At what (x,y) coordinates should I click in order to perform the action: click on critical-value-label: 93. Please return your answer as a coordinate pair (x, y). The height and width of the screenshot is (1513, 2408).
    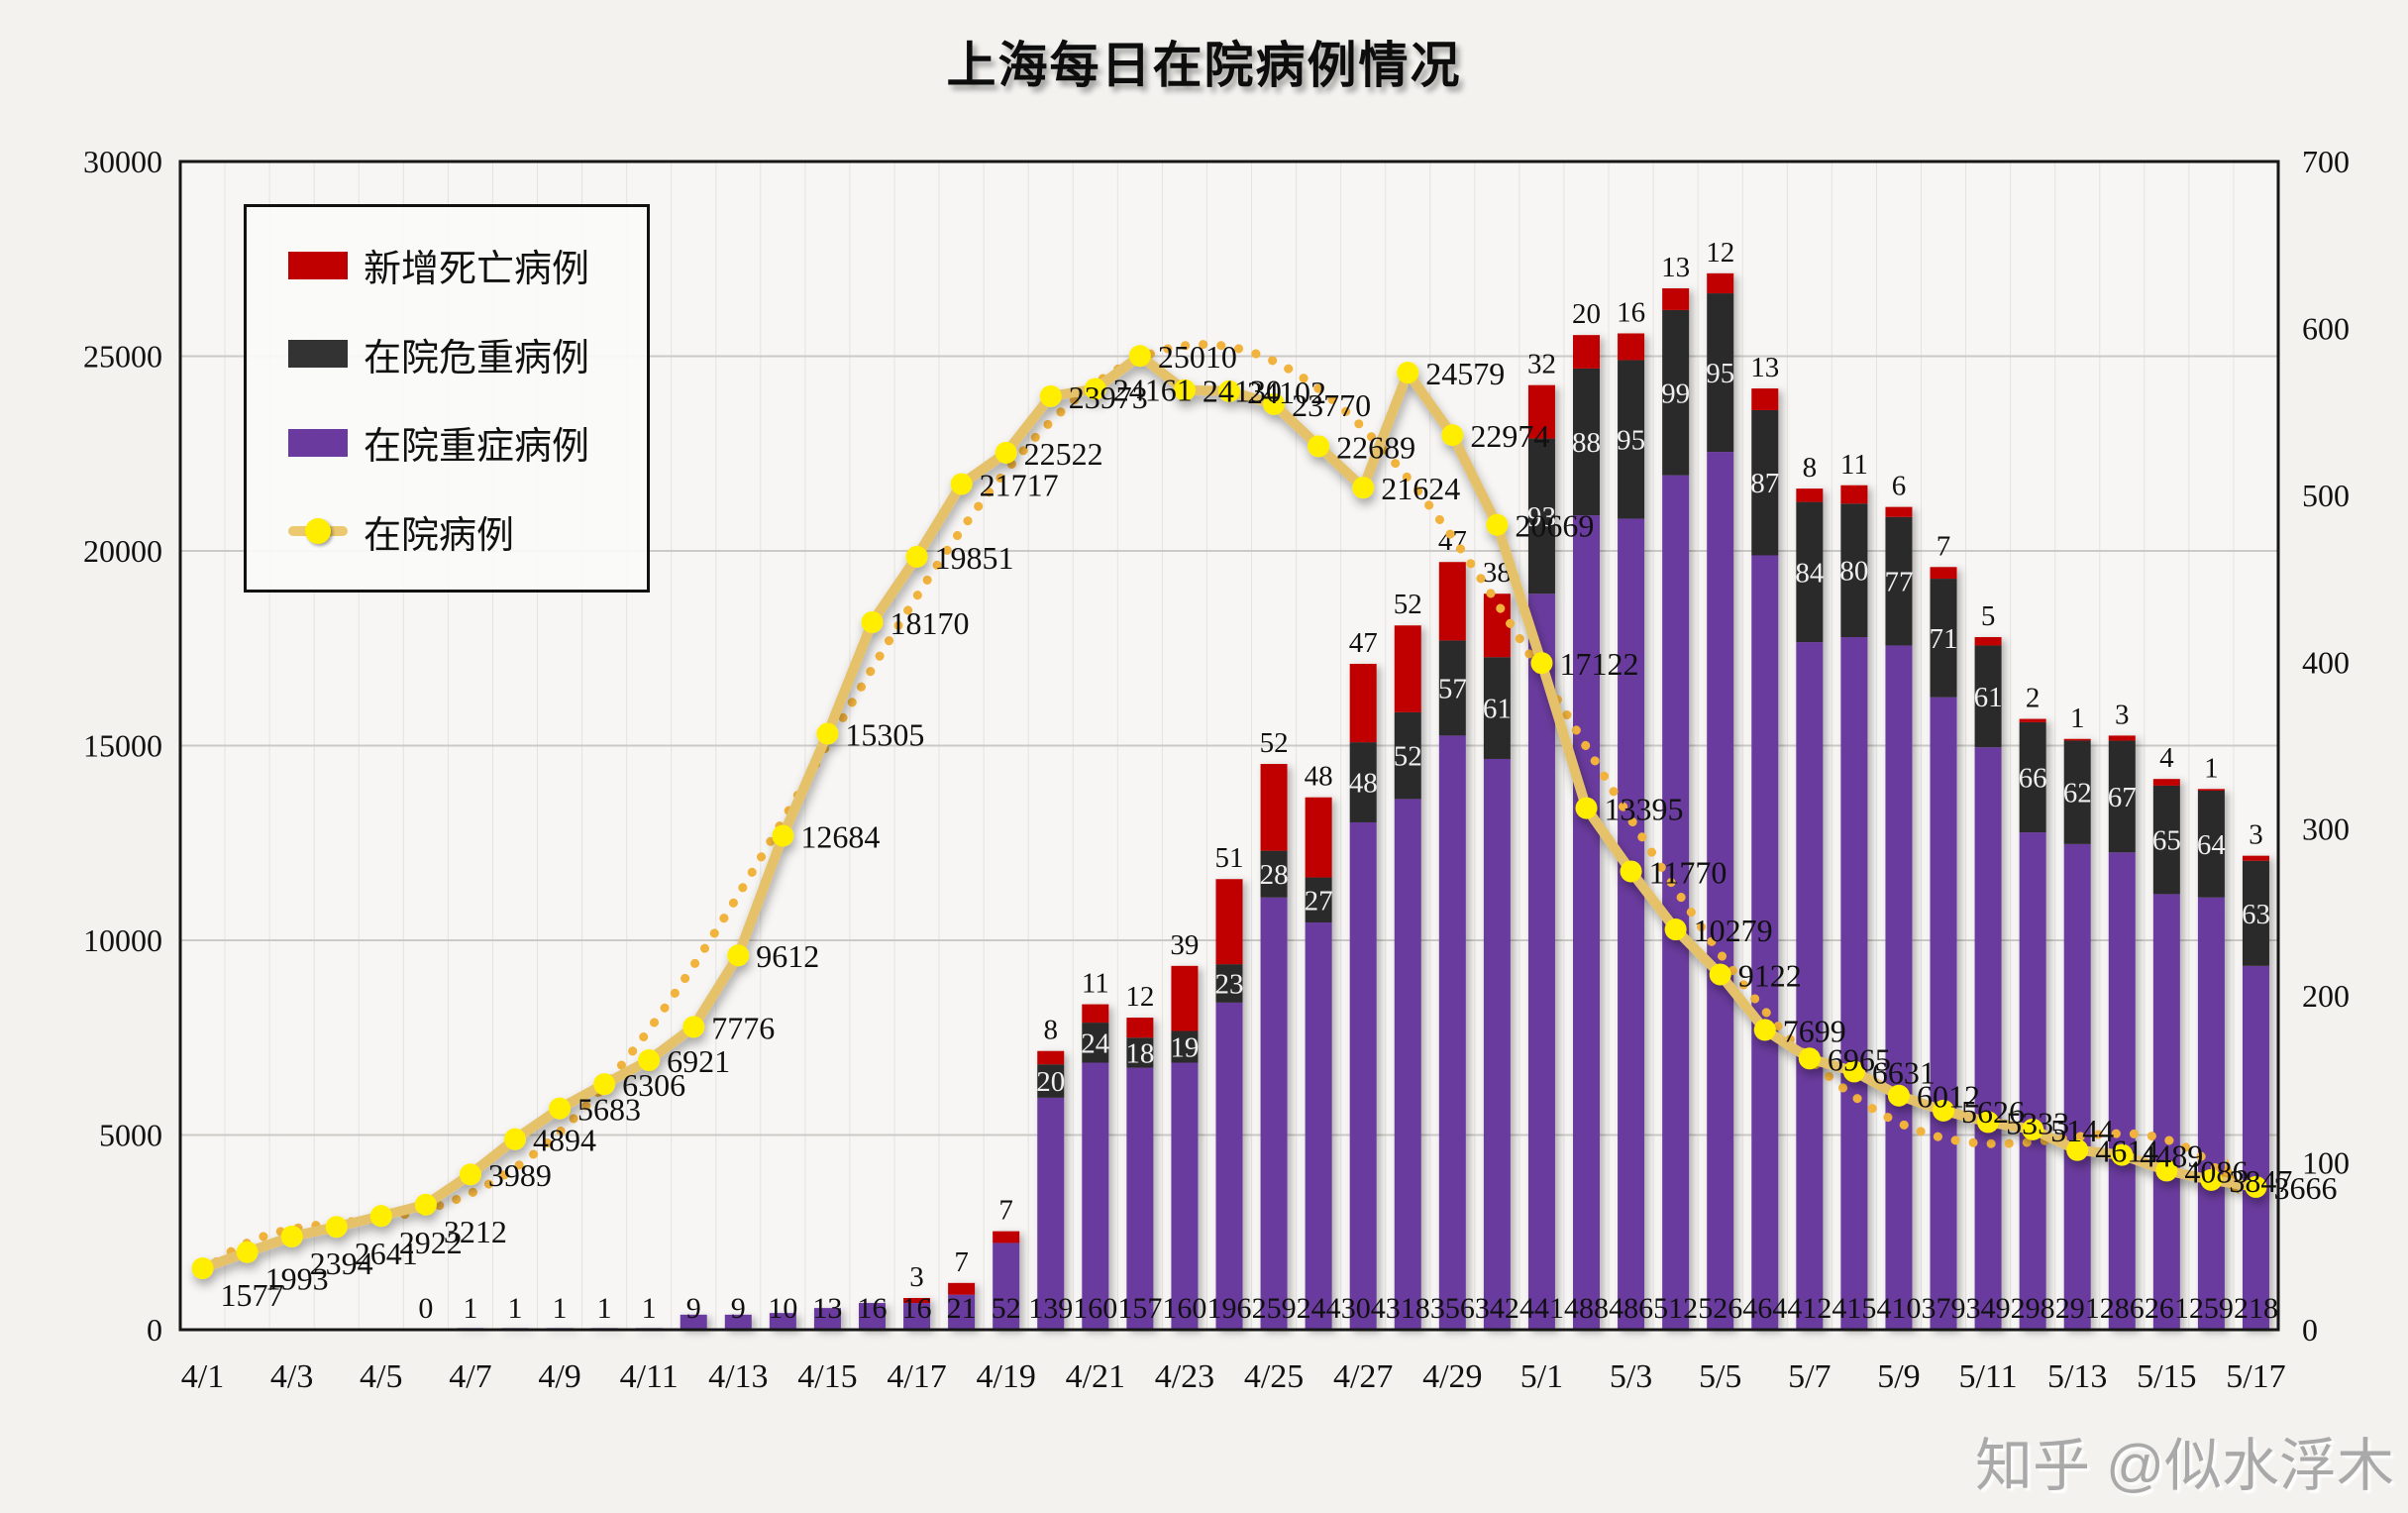
    Looking at the image, I should click on (1541, 517).